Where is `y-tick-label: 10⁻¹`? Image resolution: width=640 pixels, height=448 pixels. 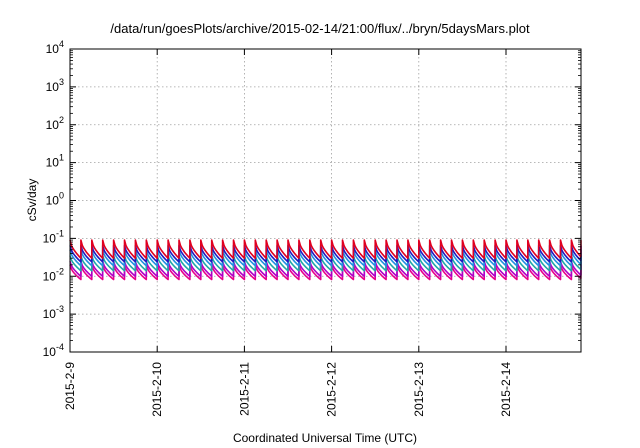 y-tick-label: 10⁻¹ is located at coordinates (53, 236).